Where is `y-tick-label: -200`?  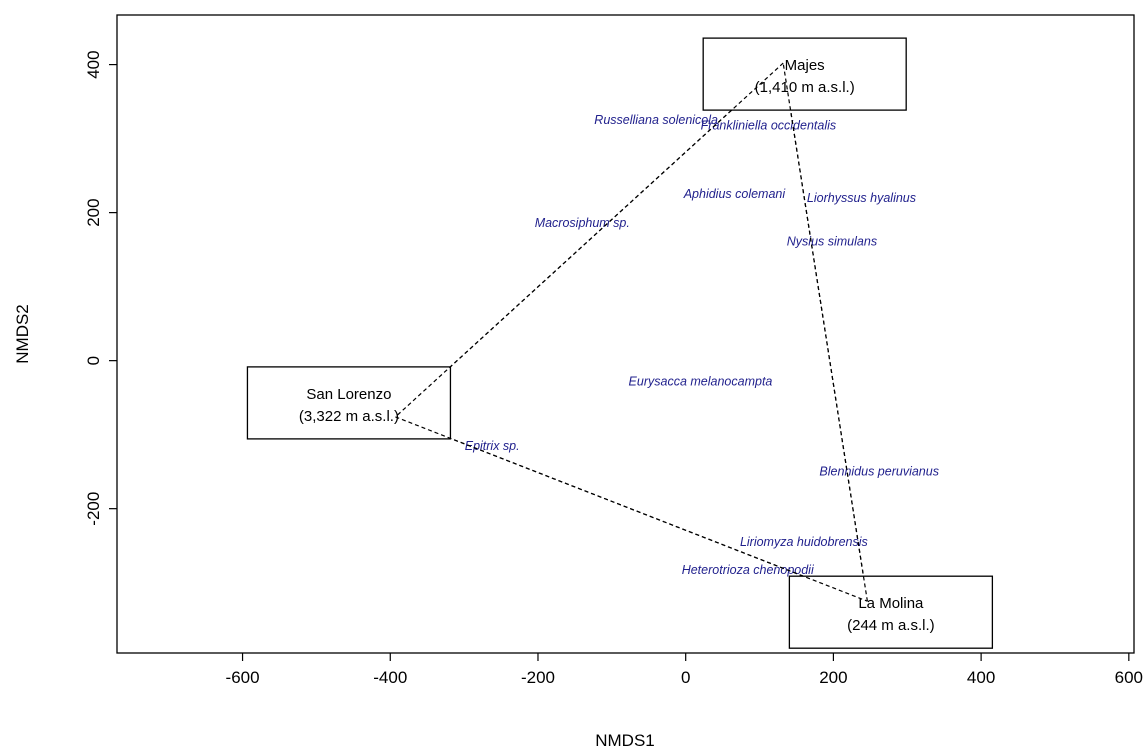
y-tick-label: -200 is located at coordinates (93, 509).